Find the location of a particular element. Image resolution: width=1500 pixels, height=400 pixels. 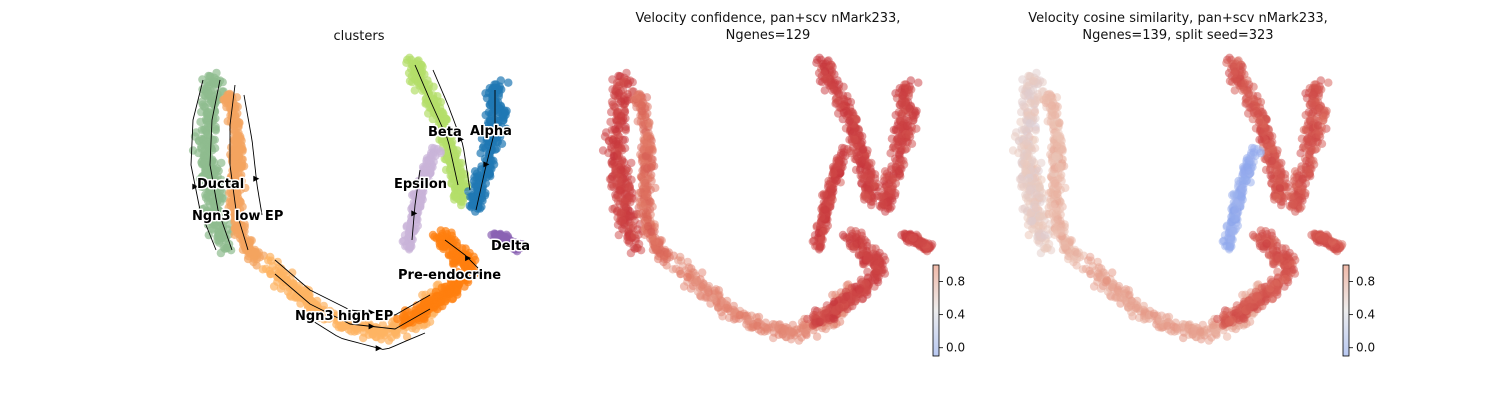

panel2-colorbar-bar is located at coordinates (936, 310).